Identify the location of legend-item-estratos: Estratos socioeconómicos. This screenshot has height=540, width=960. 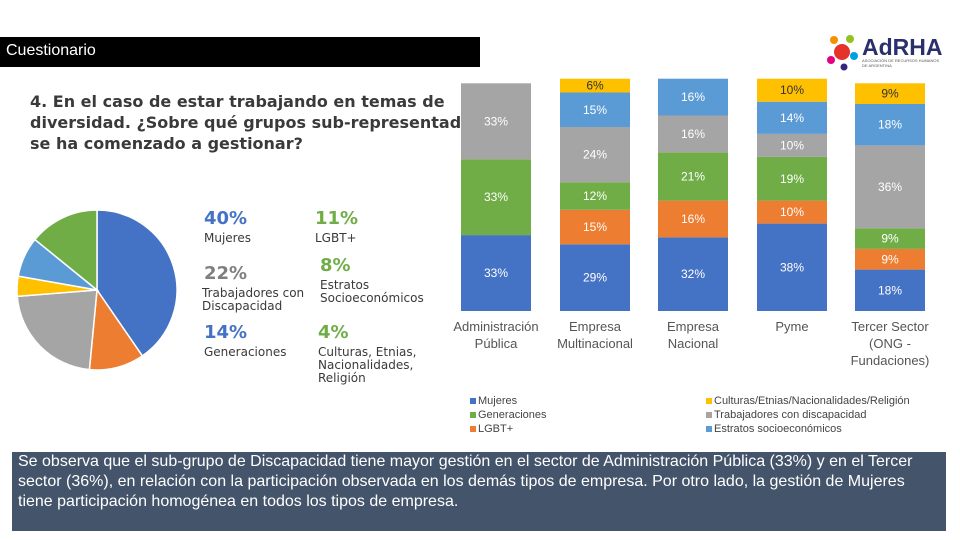
(808, 430).